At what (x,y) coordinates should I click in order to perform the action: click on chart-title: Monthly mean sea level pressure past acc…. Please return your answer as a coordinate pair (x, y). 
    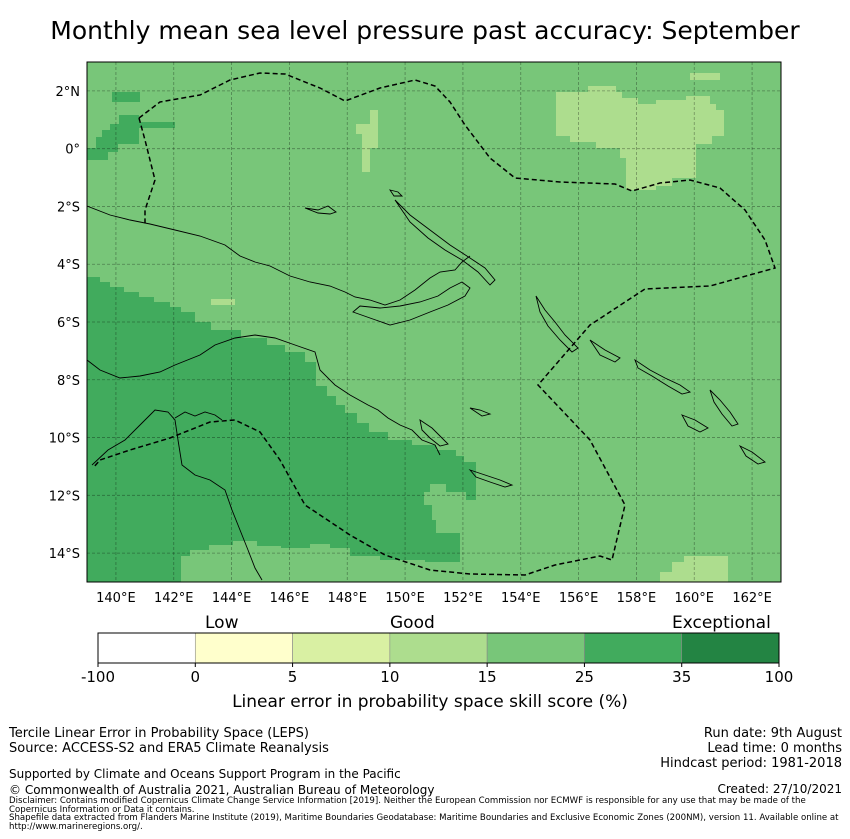
    Looking at the image, I should click on (425, 30).